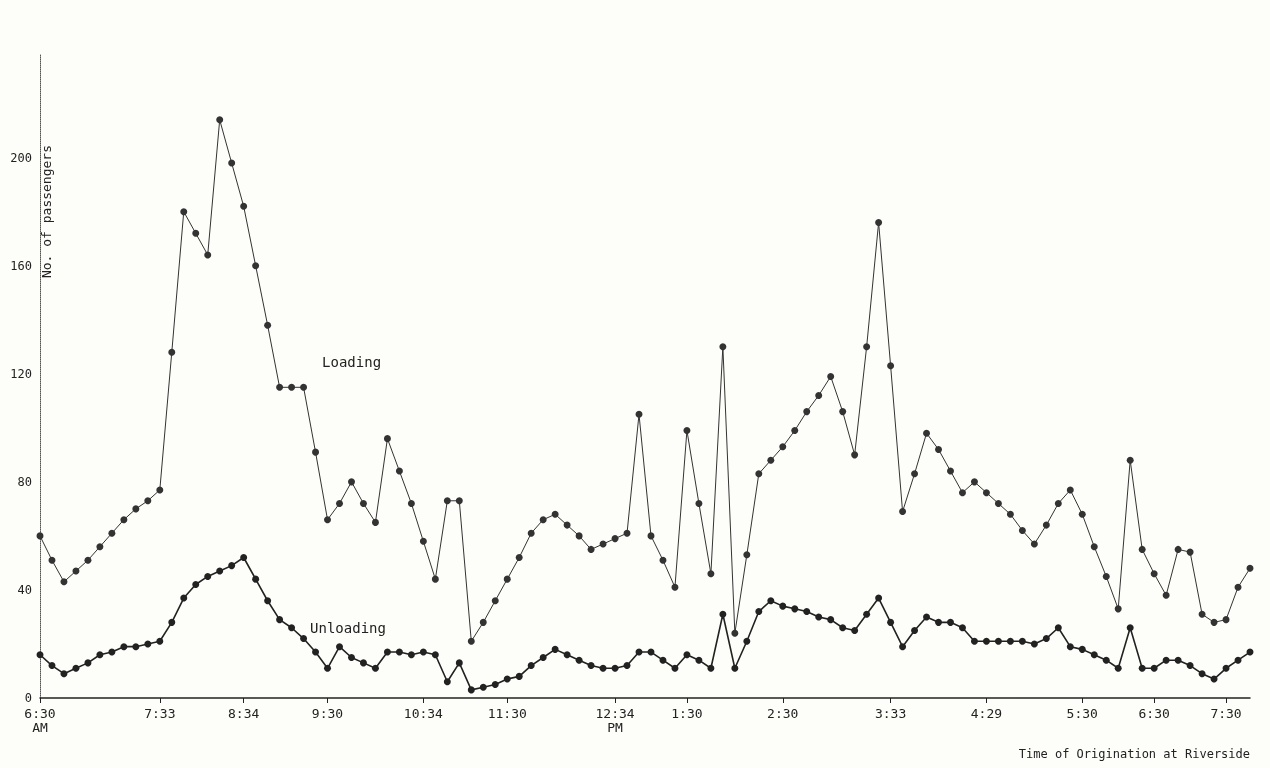  I want to click on y-tick-label: 40, so click(24, 589).